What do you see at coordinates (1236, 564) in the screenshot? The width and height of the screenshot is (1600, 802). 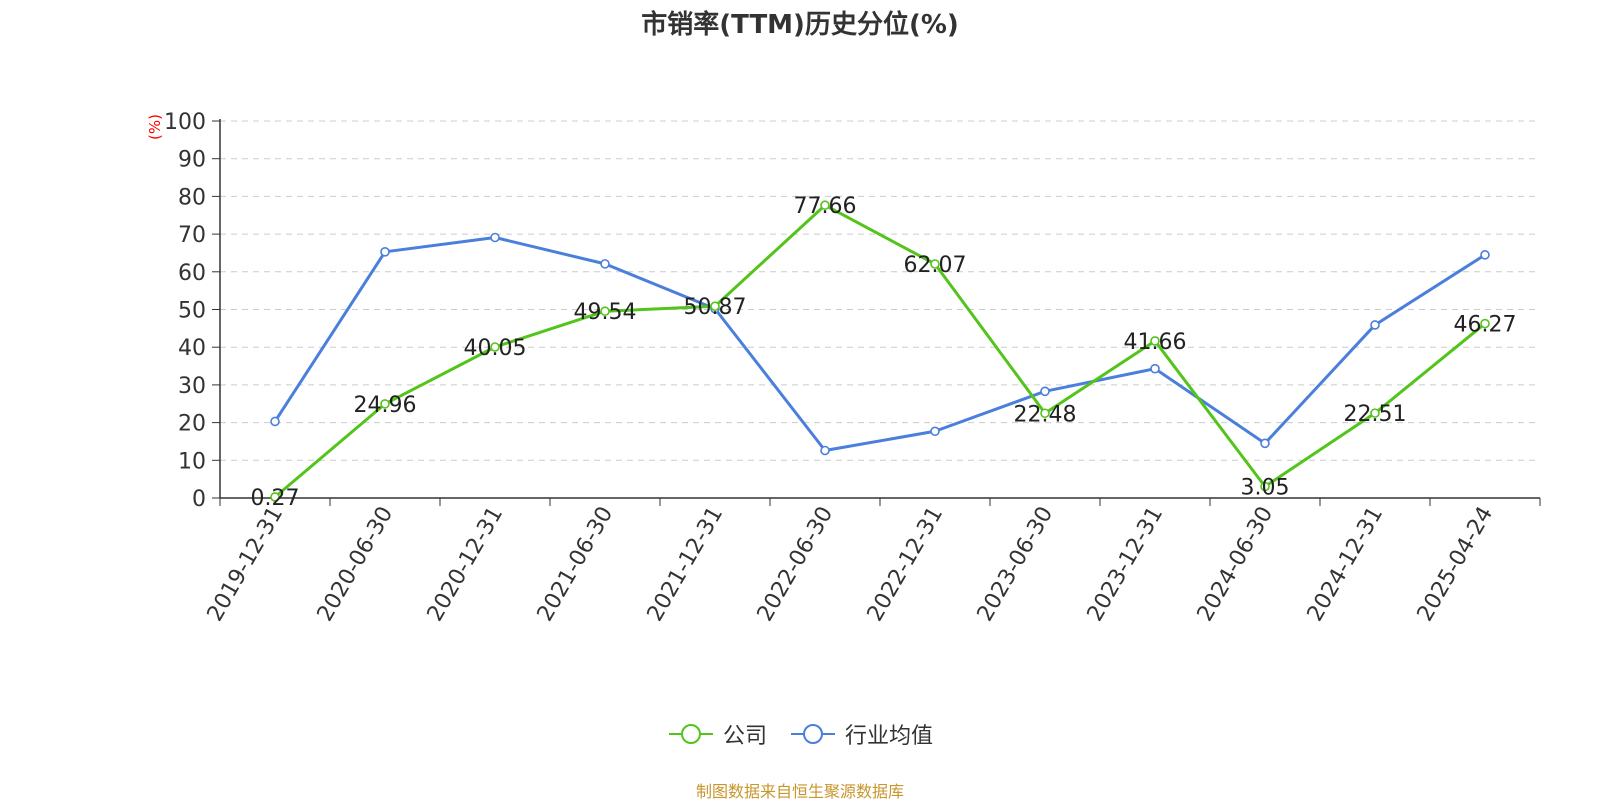 I see `x-tick-label: 2024-06-30` at bounding box center [1236, 564].